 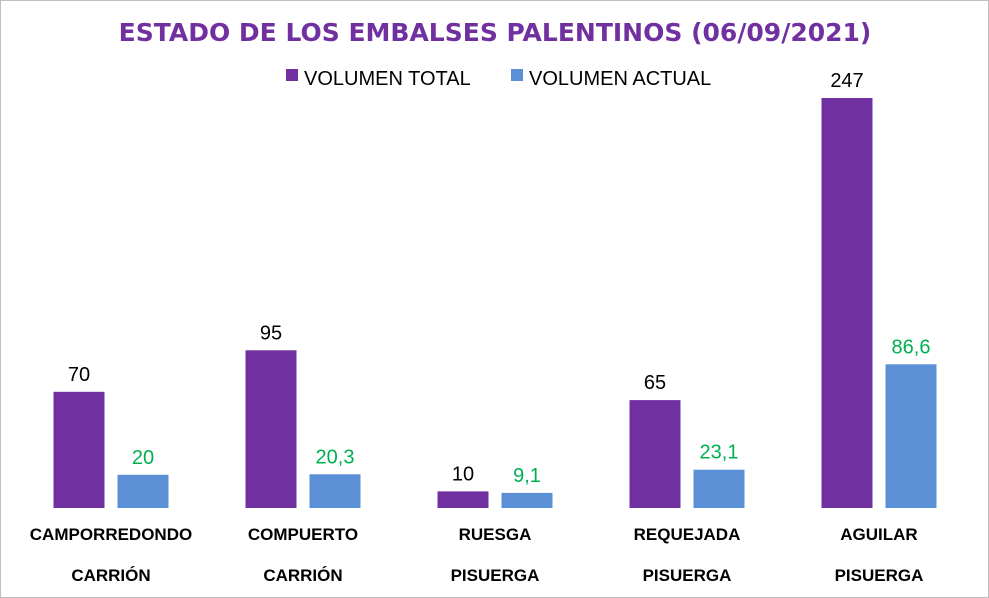 What do you see at coordinates (79, 375) in the screenshot?
I see `value-label-total-camporredondo: 70` at bounding box center [79, 375].